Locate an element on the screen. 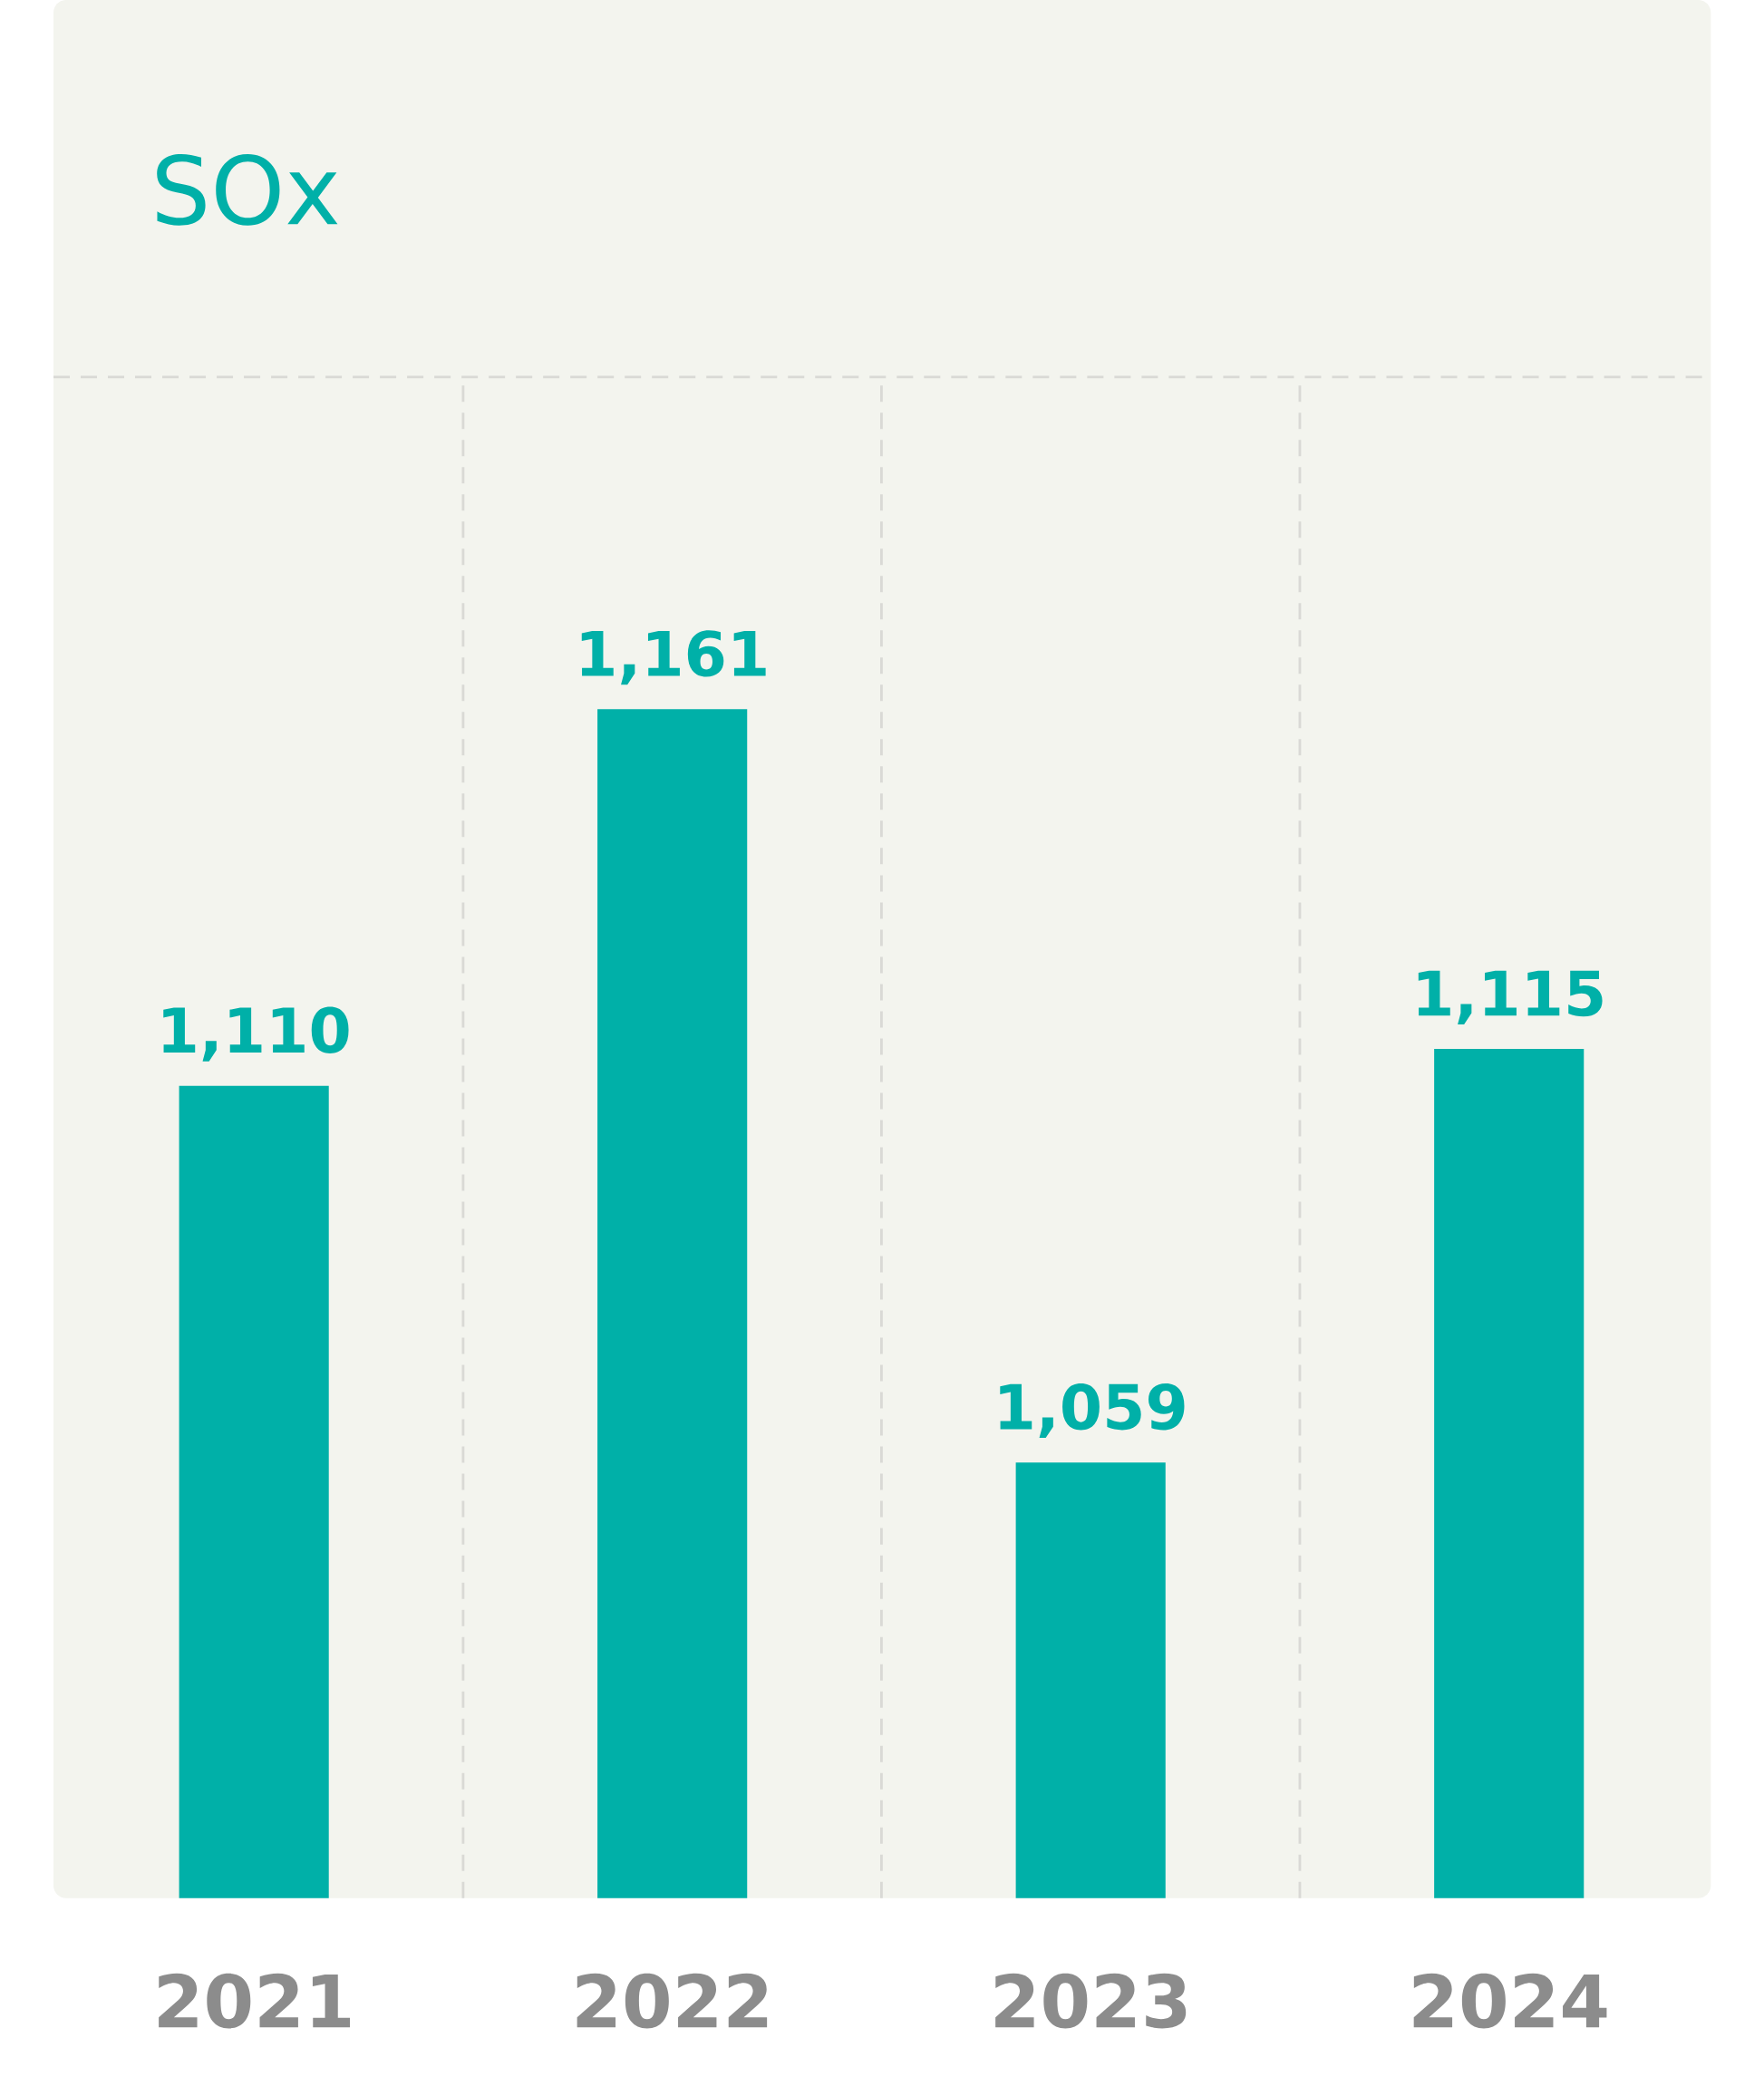 The width and height of the screenshot is (1764, 2096). x-tick-label: 2022 is located at coordinates (672, 2001).